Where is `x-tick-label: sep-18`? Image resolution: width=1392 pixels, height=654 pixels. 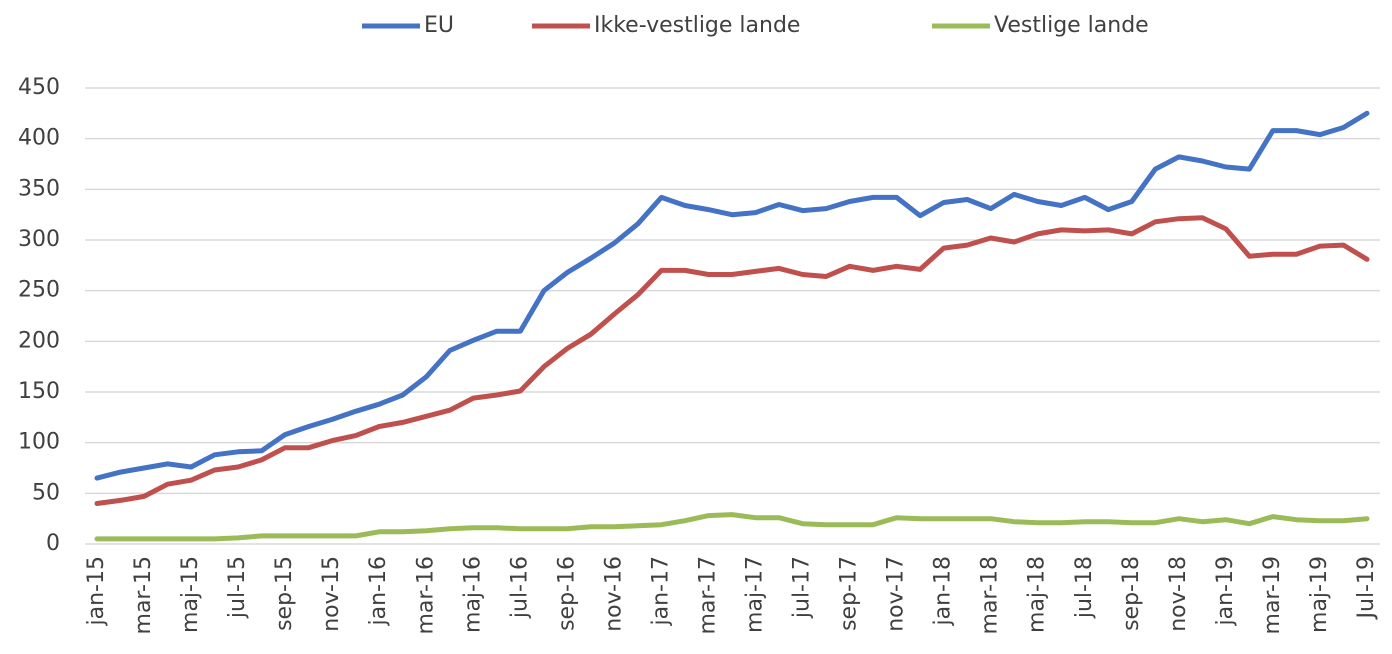 x-tick-label: sep-18 is located at coordinates (1131, 593).